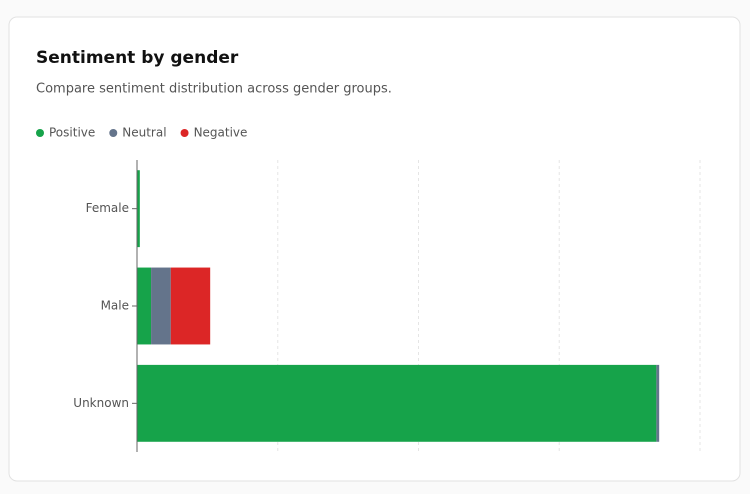 This screenshot has height=494, width=750. What do you see at coordinates (72, 133) in the screenshot?
I see `legend-label: Positive` at bounding box center [72, 133].